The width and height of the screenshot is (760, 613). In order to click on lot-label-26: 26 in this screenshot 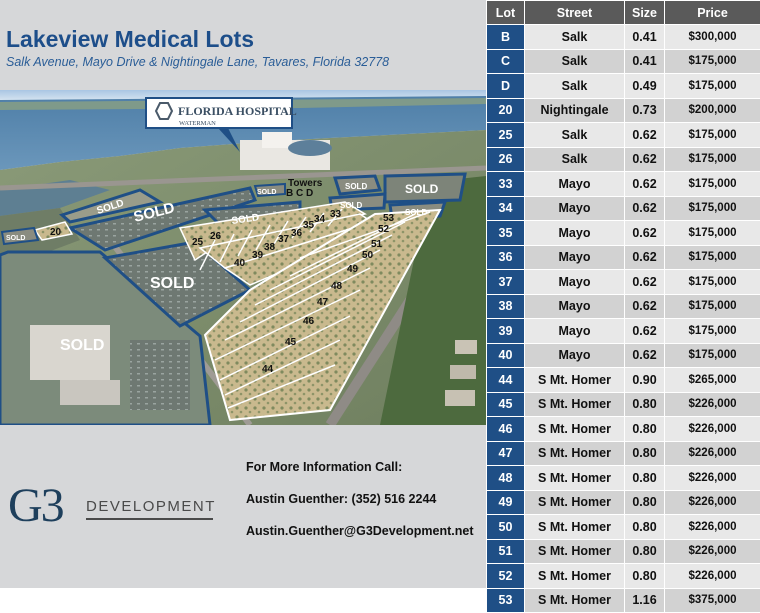, I will do `click(216, 236)`.